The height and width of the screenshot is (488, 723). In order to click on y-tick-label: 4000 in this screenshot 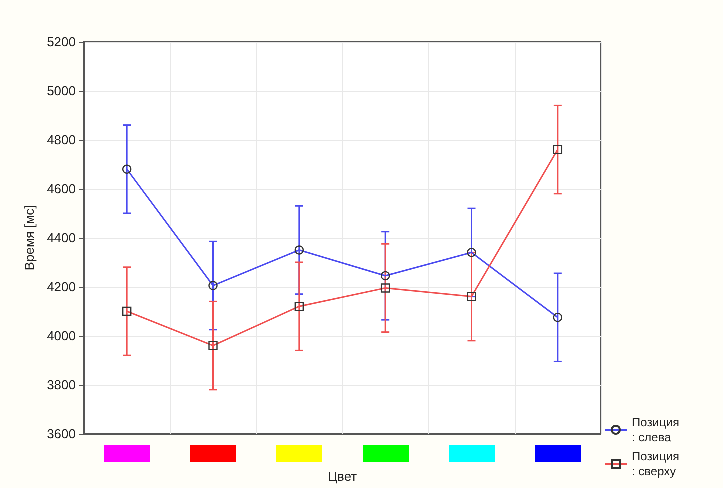, I will do `click(61, 336)`.